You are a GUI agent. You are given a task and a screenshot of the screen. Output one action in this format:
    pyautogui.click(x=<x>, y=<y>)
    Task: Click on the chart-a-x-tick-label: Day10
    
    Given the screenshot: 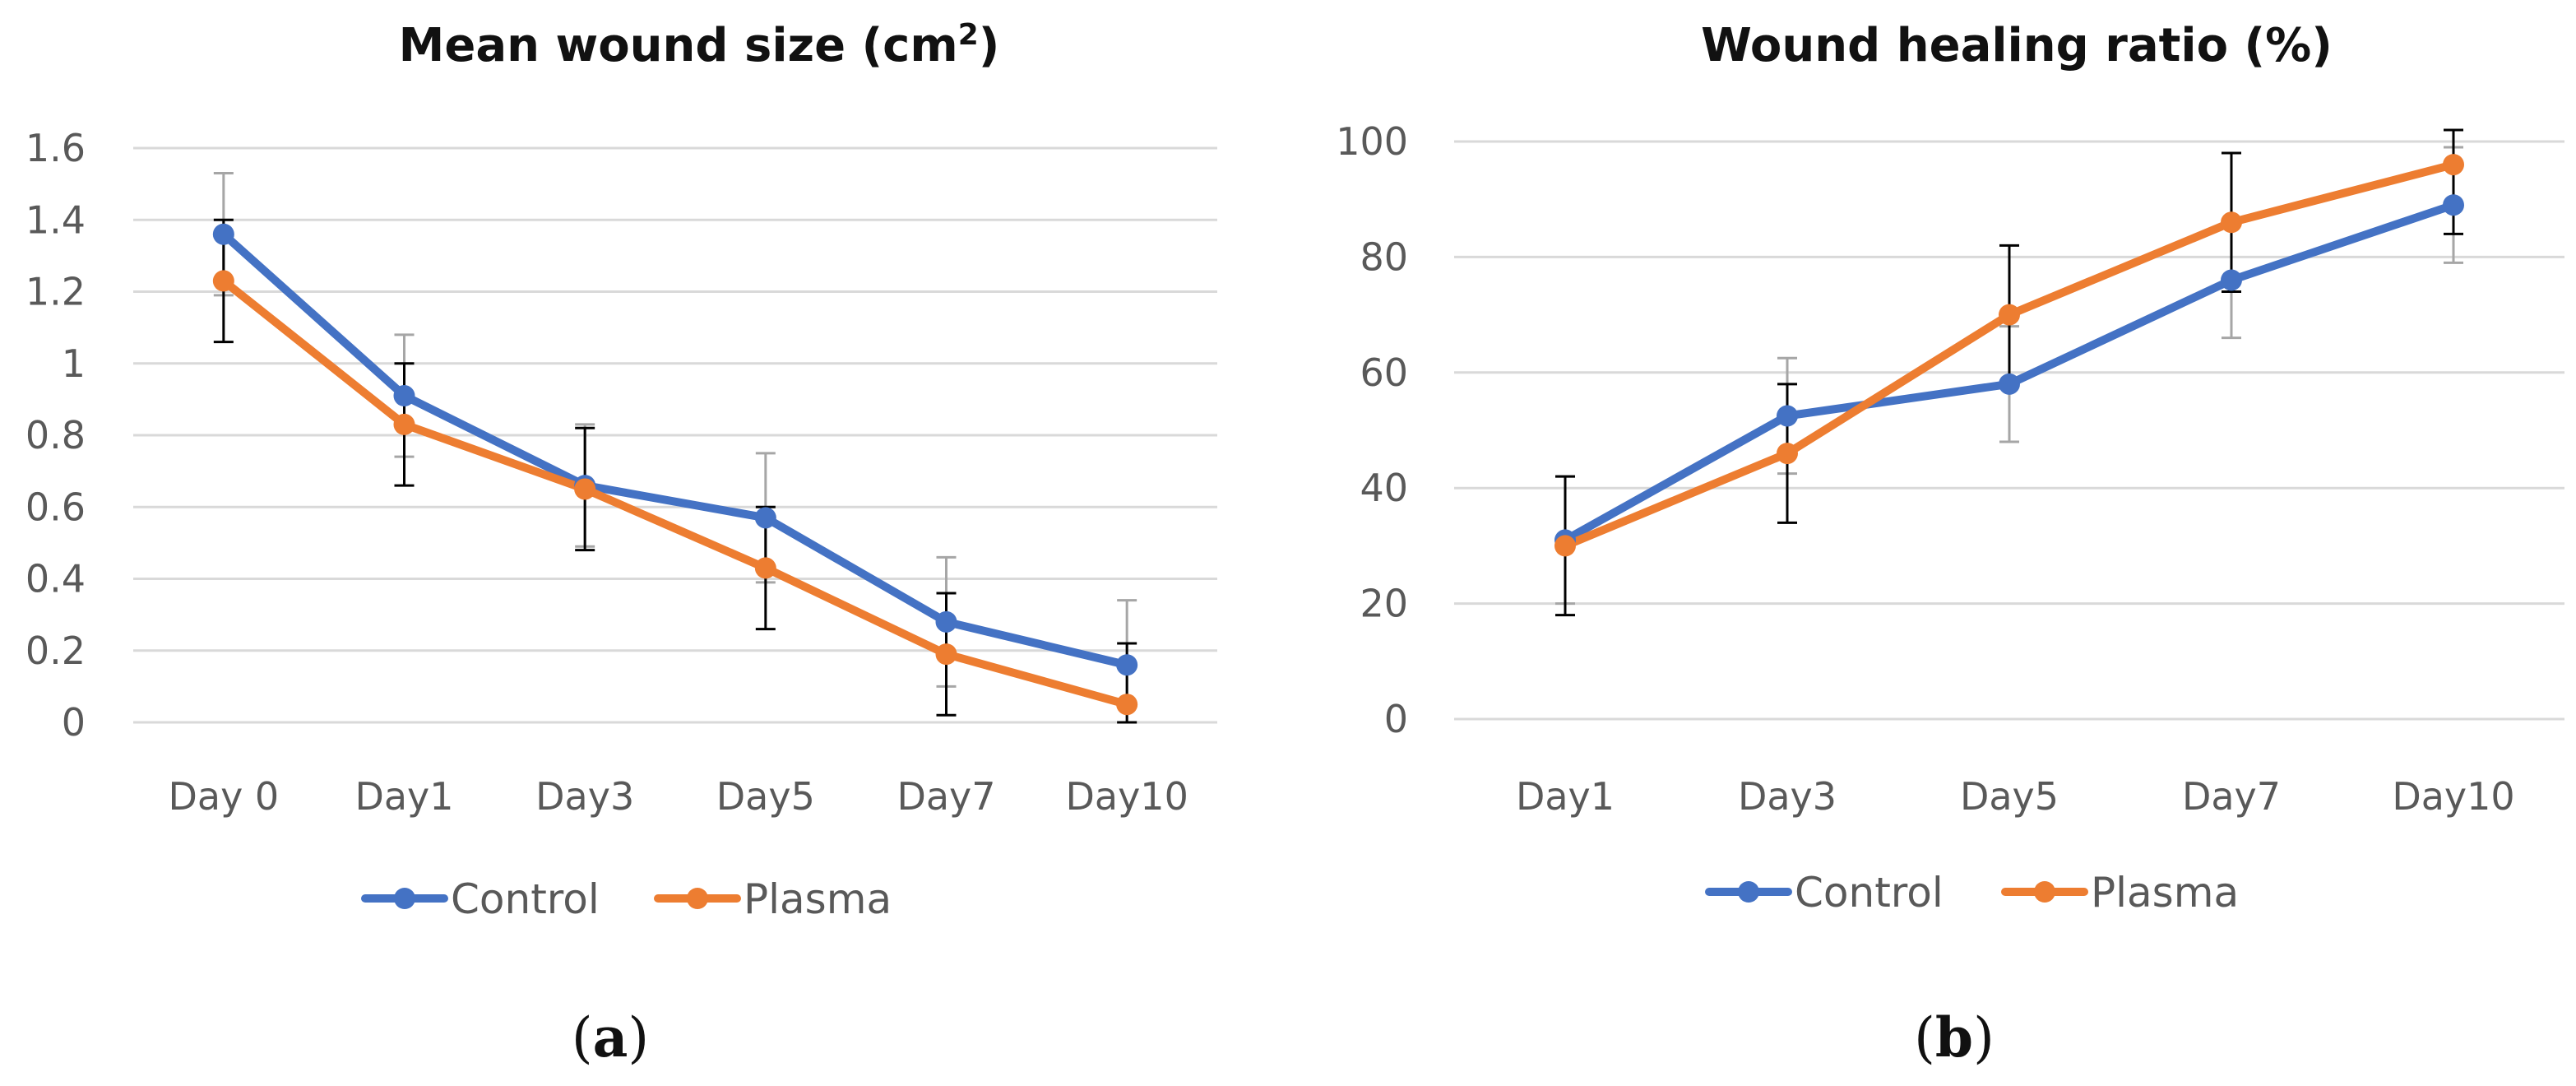 What is the action you would take?
    pyautogui.click(x=1126, y=796)
    